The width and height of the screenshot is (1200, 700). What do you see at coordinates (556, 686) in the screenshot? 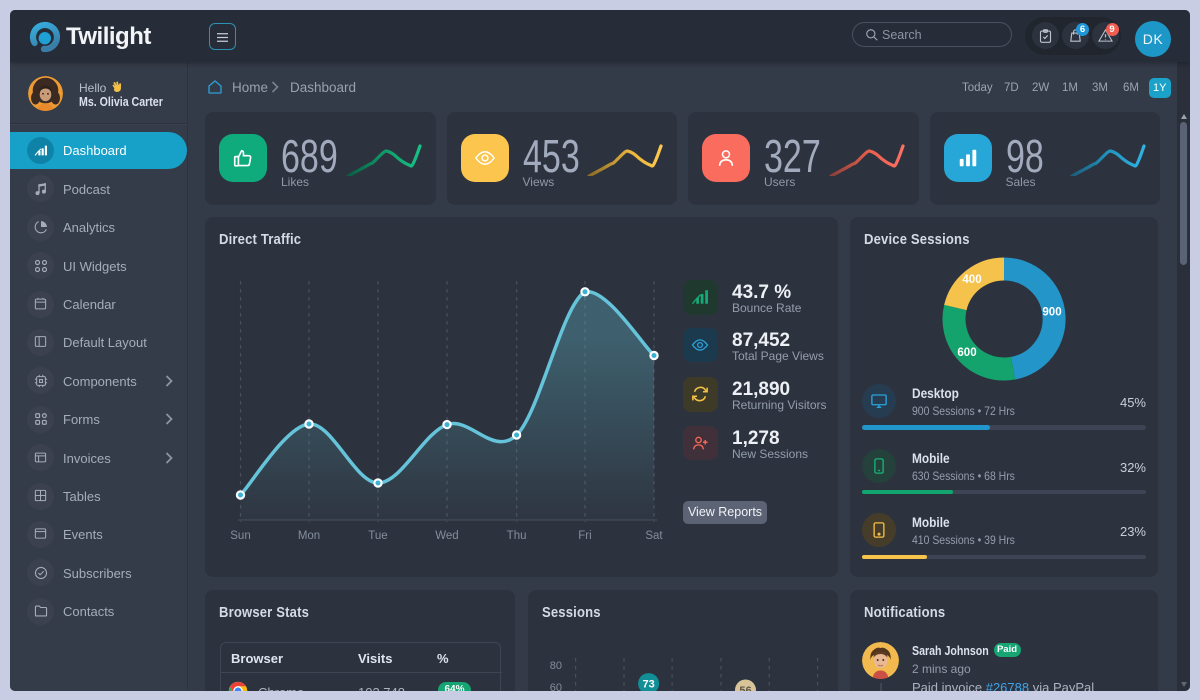
I see `svg-text: 60` at bounding box center [556, 686].